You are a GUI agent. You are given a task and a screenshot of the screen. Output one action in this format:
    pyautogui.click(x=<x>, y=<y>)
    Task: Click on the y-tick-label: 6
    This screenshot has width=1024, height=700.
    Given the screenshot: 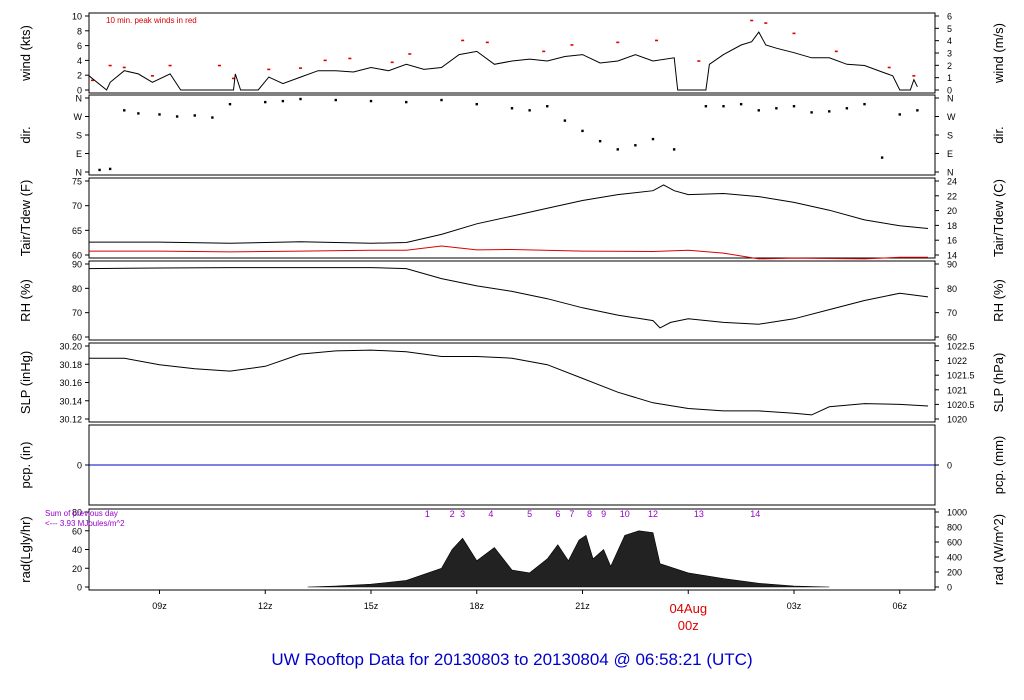 What is the action you would take?
    pyautogui.click(x=79, y=46)
    